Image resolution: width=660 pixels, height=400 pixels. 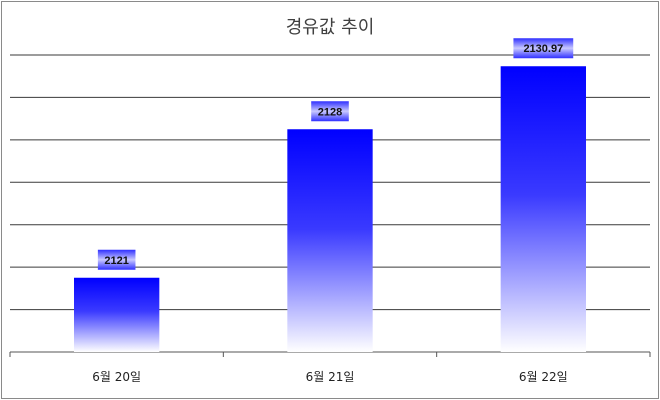 What do you see at coordinates (543, 377) in the screenshot?
I see `x-tick-label: 6월 22일` at bounding box center [543, 377].